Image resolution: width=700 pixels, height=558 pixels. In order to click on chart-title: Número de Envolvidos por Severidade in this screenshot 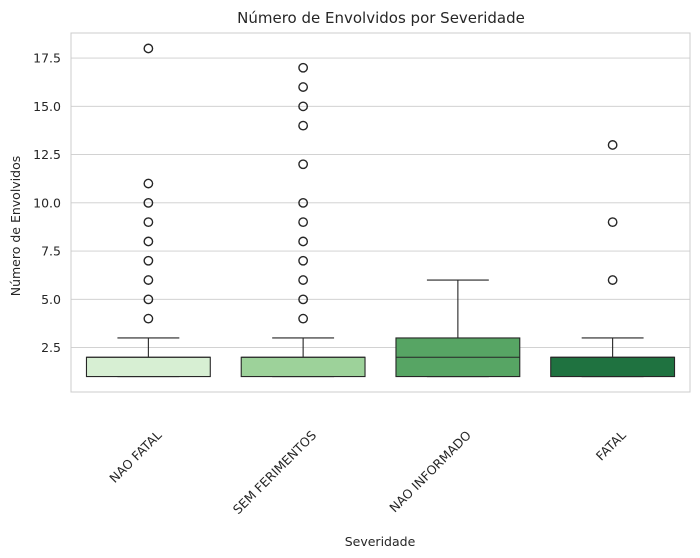, I will do `click(381, 18)`.